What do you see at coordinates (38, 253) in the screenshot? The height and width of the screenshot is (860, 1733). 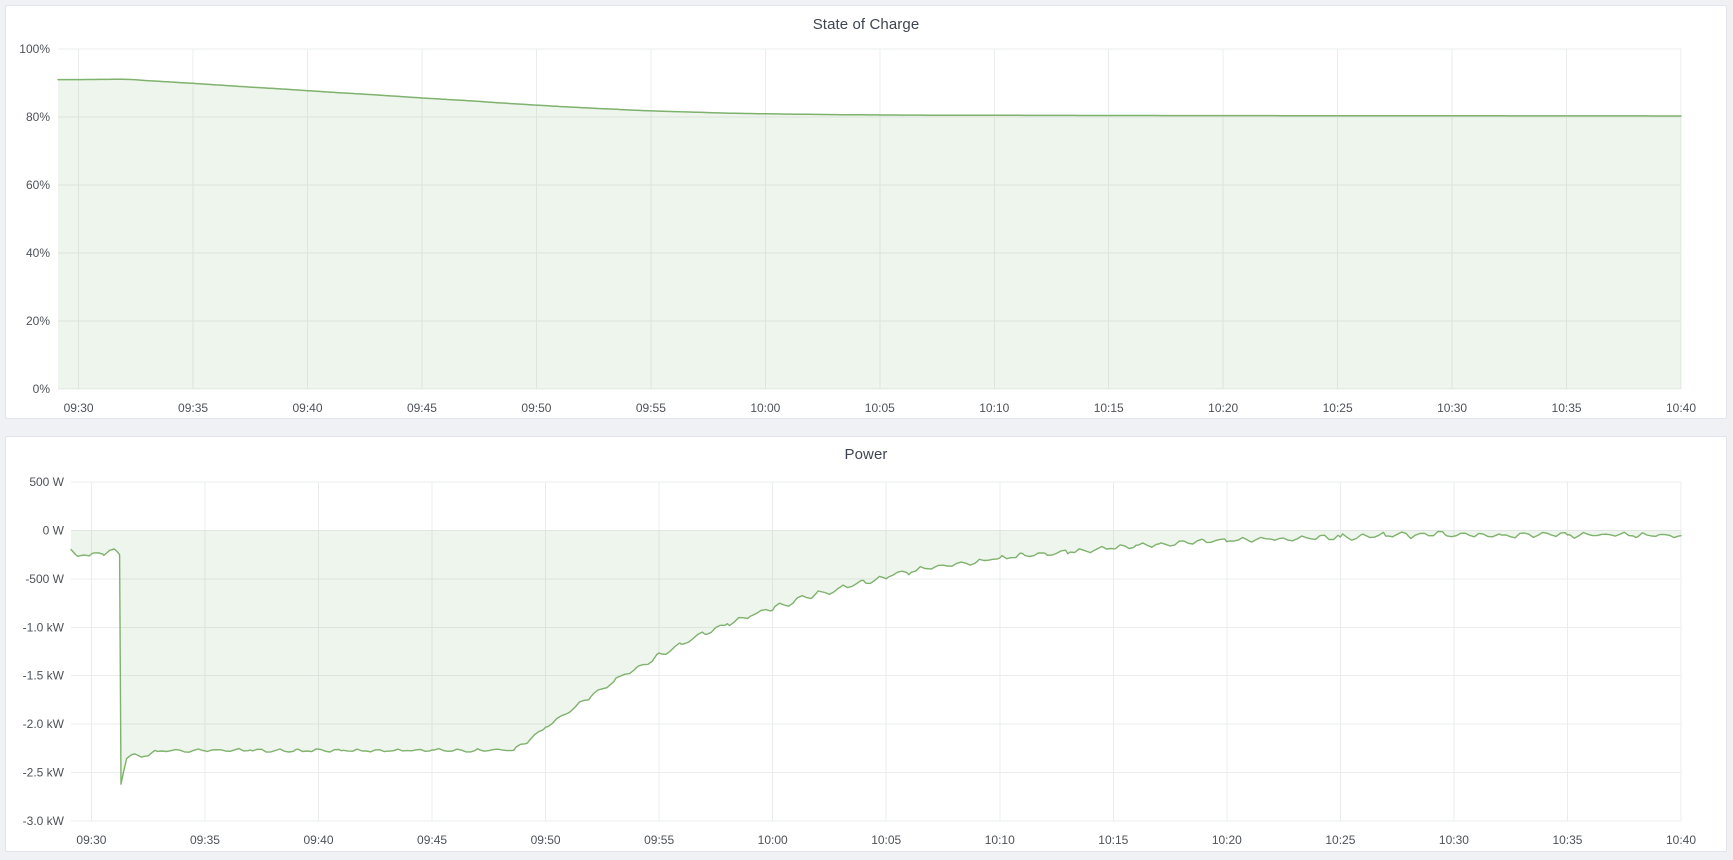 I see `y-tick-label: 40%` at bounding box center [38, 253].